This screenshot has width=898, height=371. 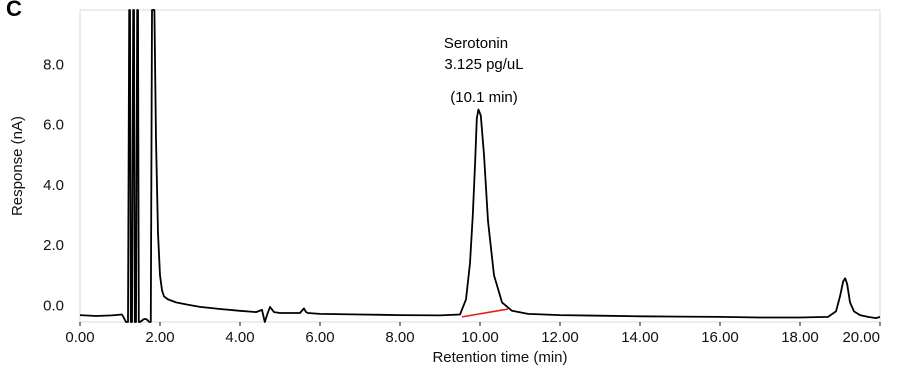 I want to click on x-tick-label: 18.00, so click(x=800, y=337).